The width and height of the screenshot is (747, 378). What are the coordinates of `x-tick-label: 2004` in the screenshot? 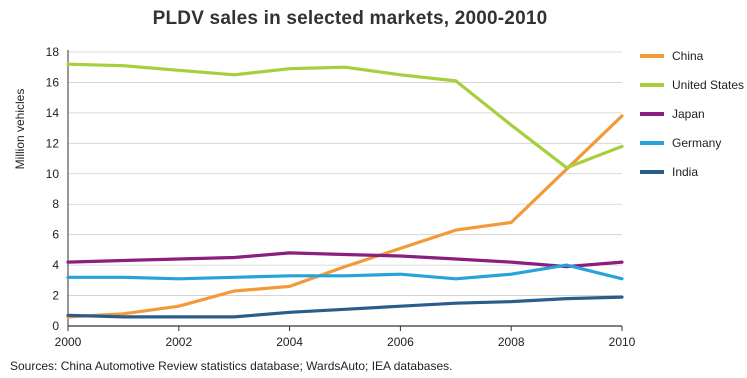 It's located at (289, 342).